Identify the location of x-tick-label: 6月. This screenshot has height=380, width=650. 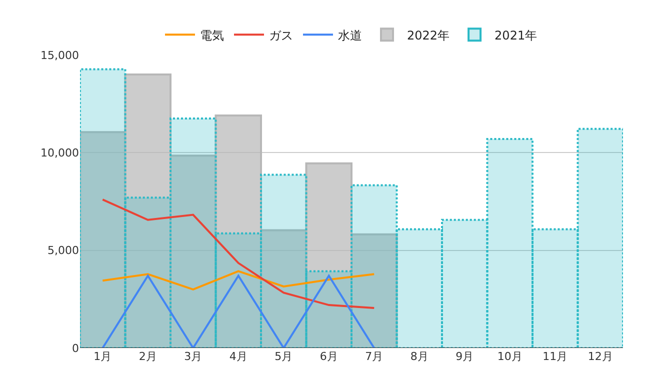
(329, 356).